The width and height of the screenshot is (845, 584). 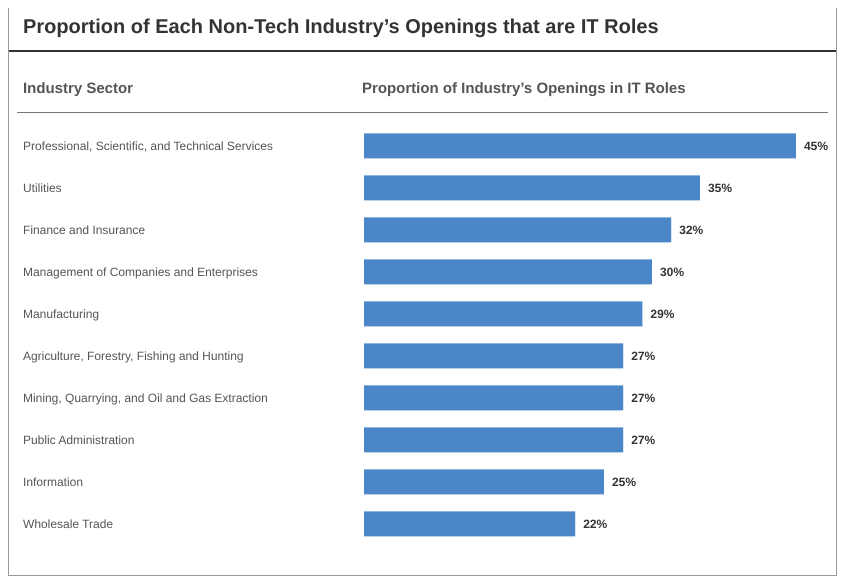 I want to click on y-tick-label: Finance and Insurance, so click(x=84, y=230).